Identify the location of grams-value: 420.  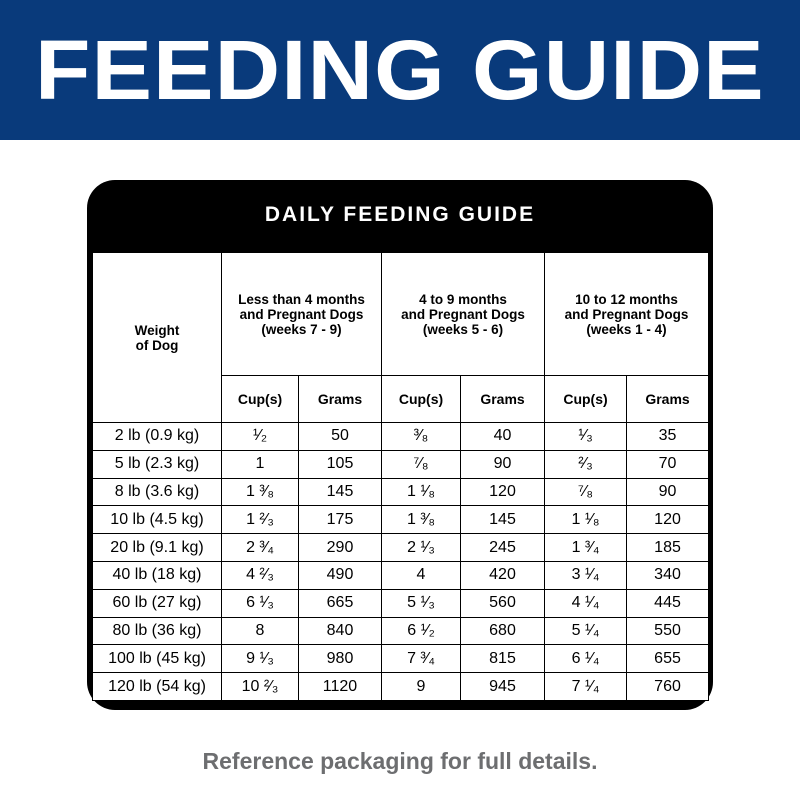
(502, 575).